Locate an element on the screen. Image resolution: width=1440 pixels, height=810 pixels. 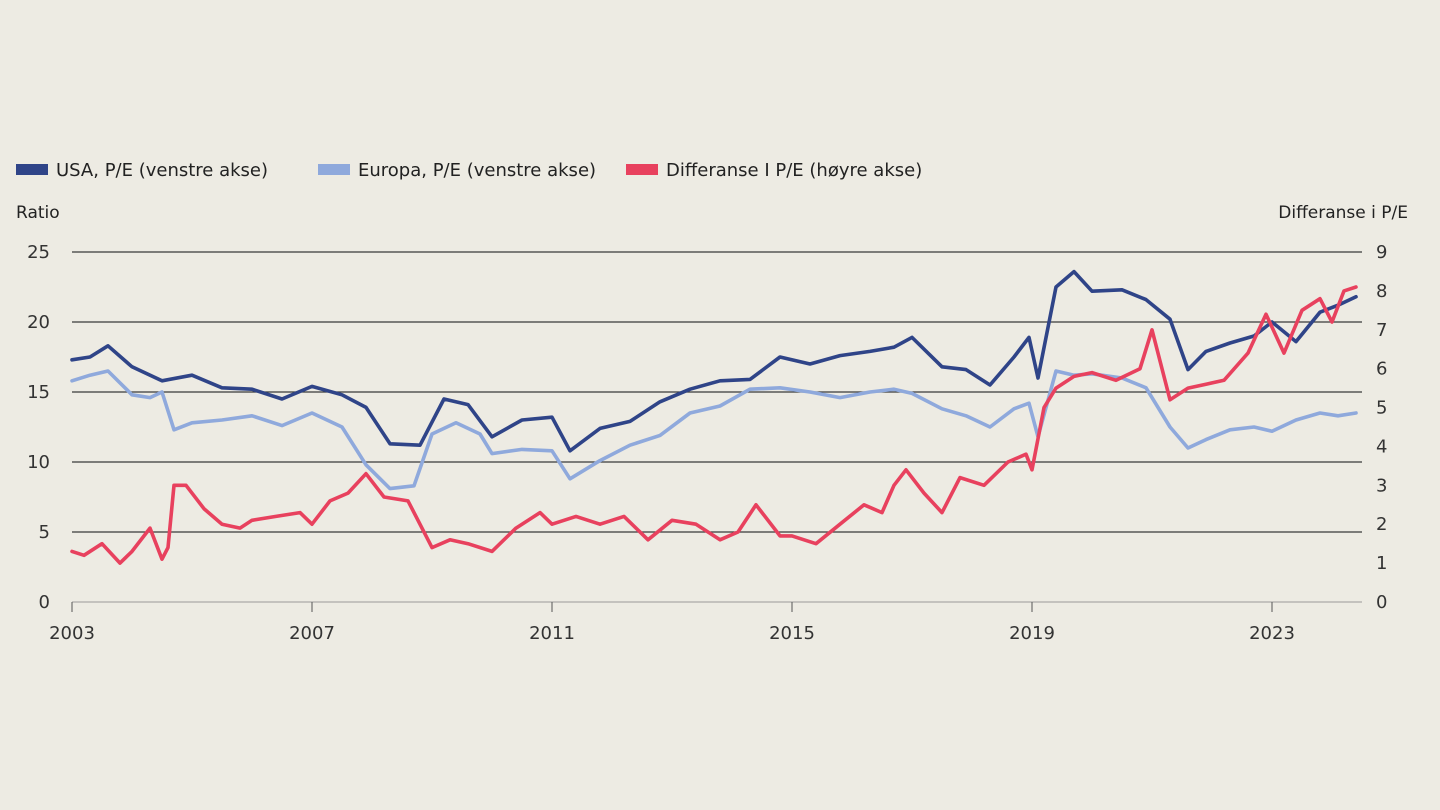
legend-usa-swatch is located at coordinates (32, 169).